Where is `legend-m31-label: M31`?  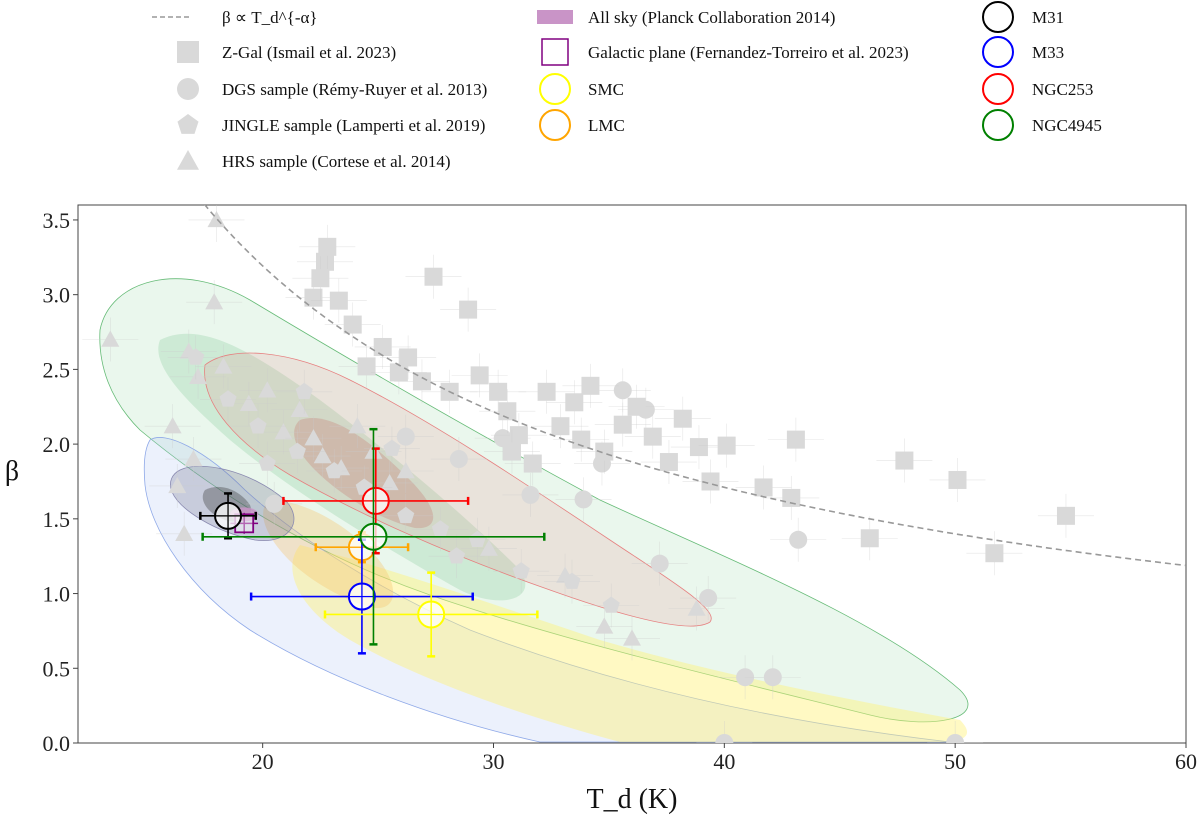
legend-m31-label: M31 is located at coordinates (1048, 17).